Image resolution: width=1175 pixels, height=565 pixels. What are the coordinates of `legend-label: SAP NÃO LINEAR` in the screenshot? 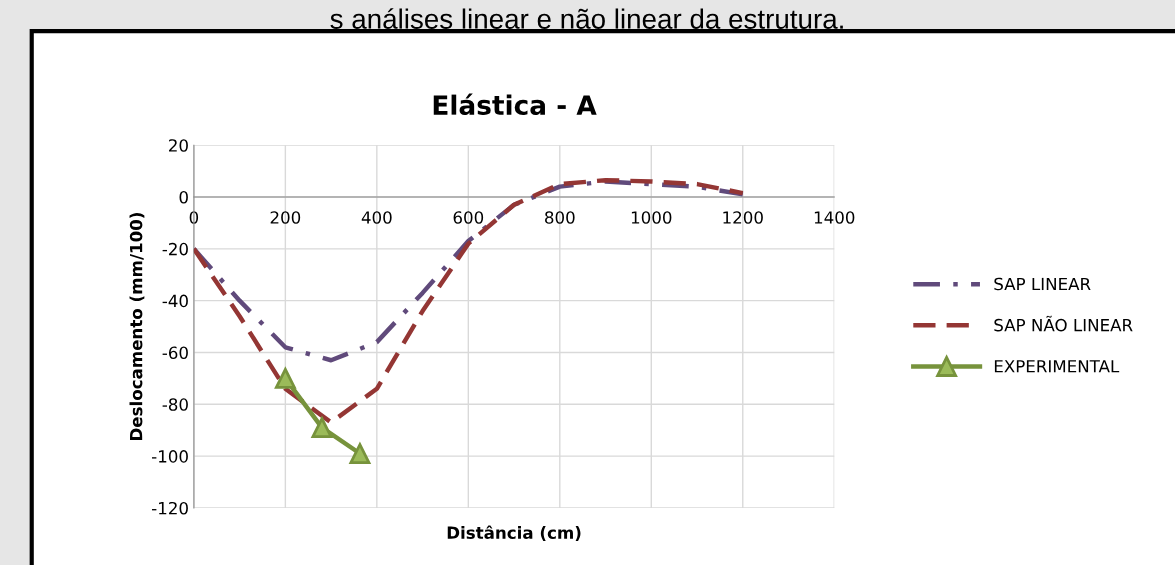 It's located at (1063, 323).